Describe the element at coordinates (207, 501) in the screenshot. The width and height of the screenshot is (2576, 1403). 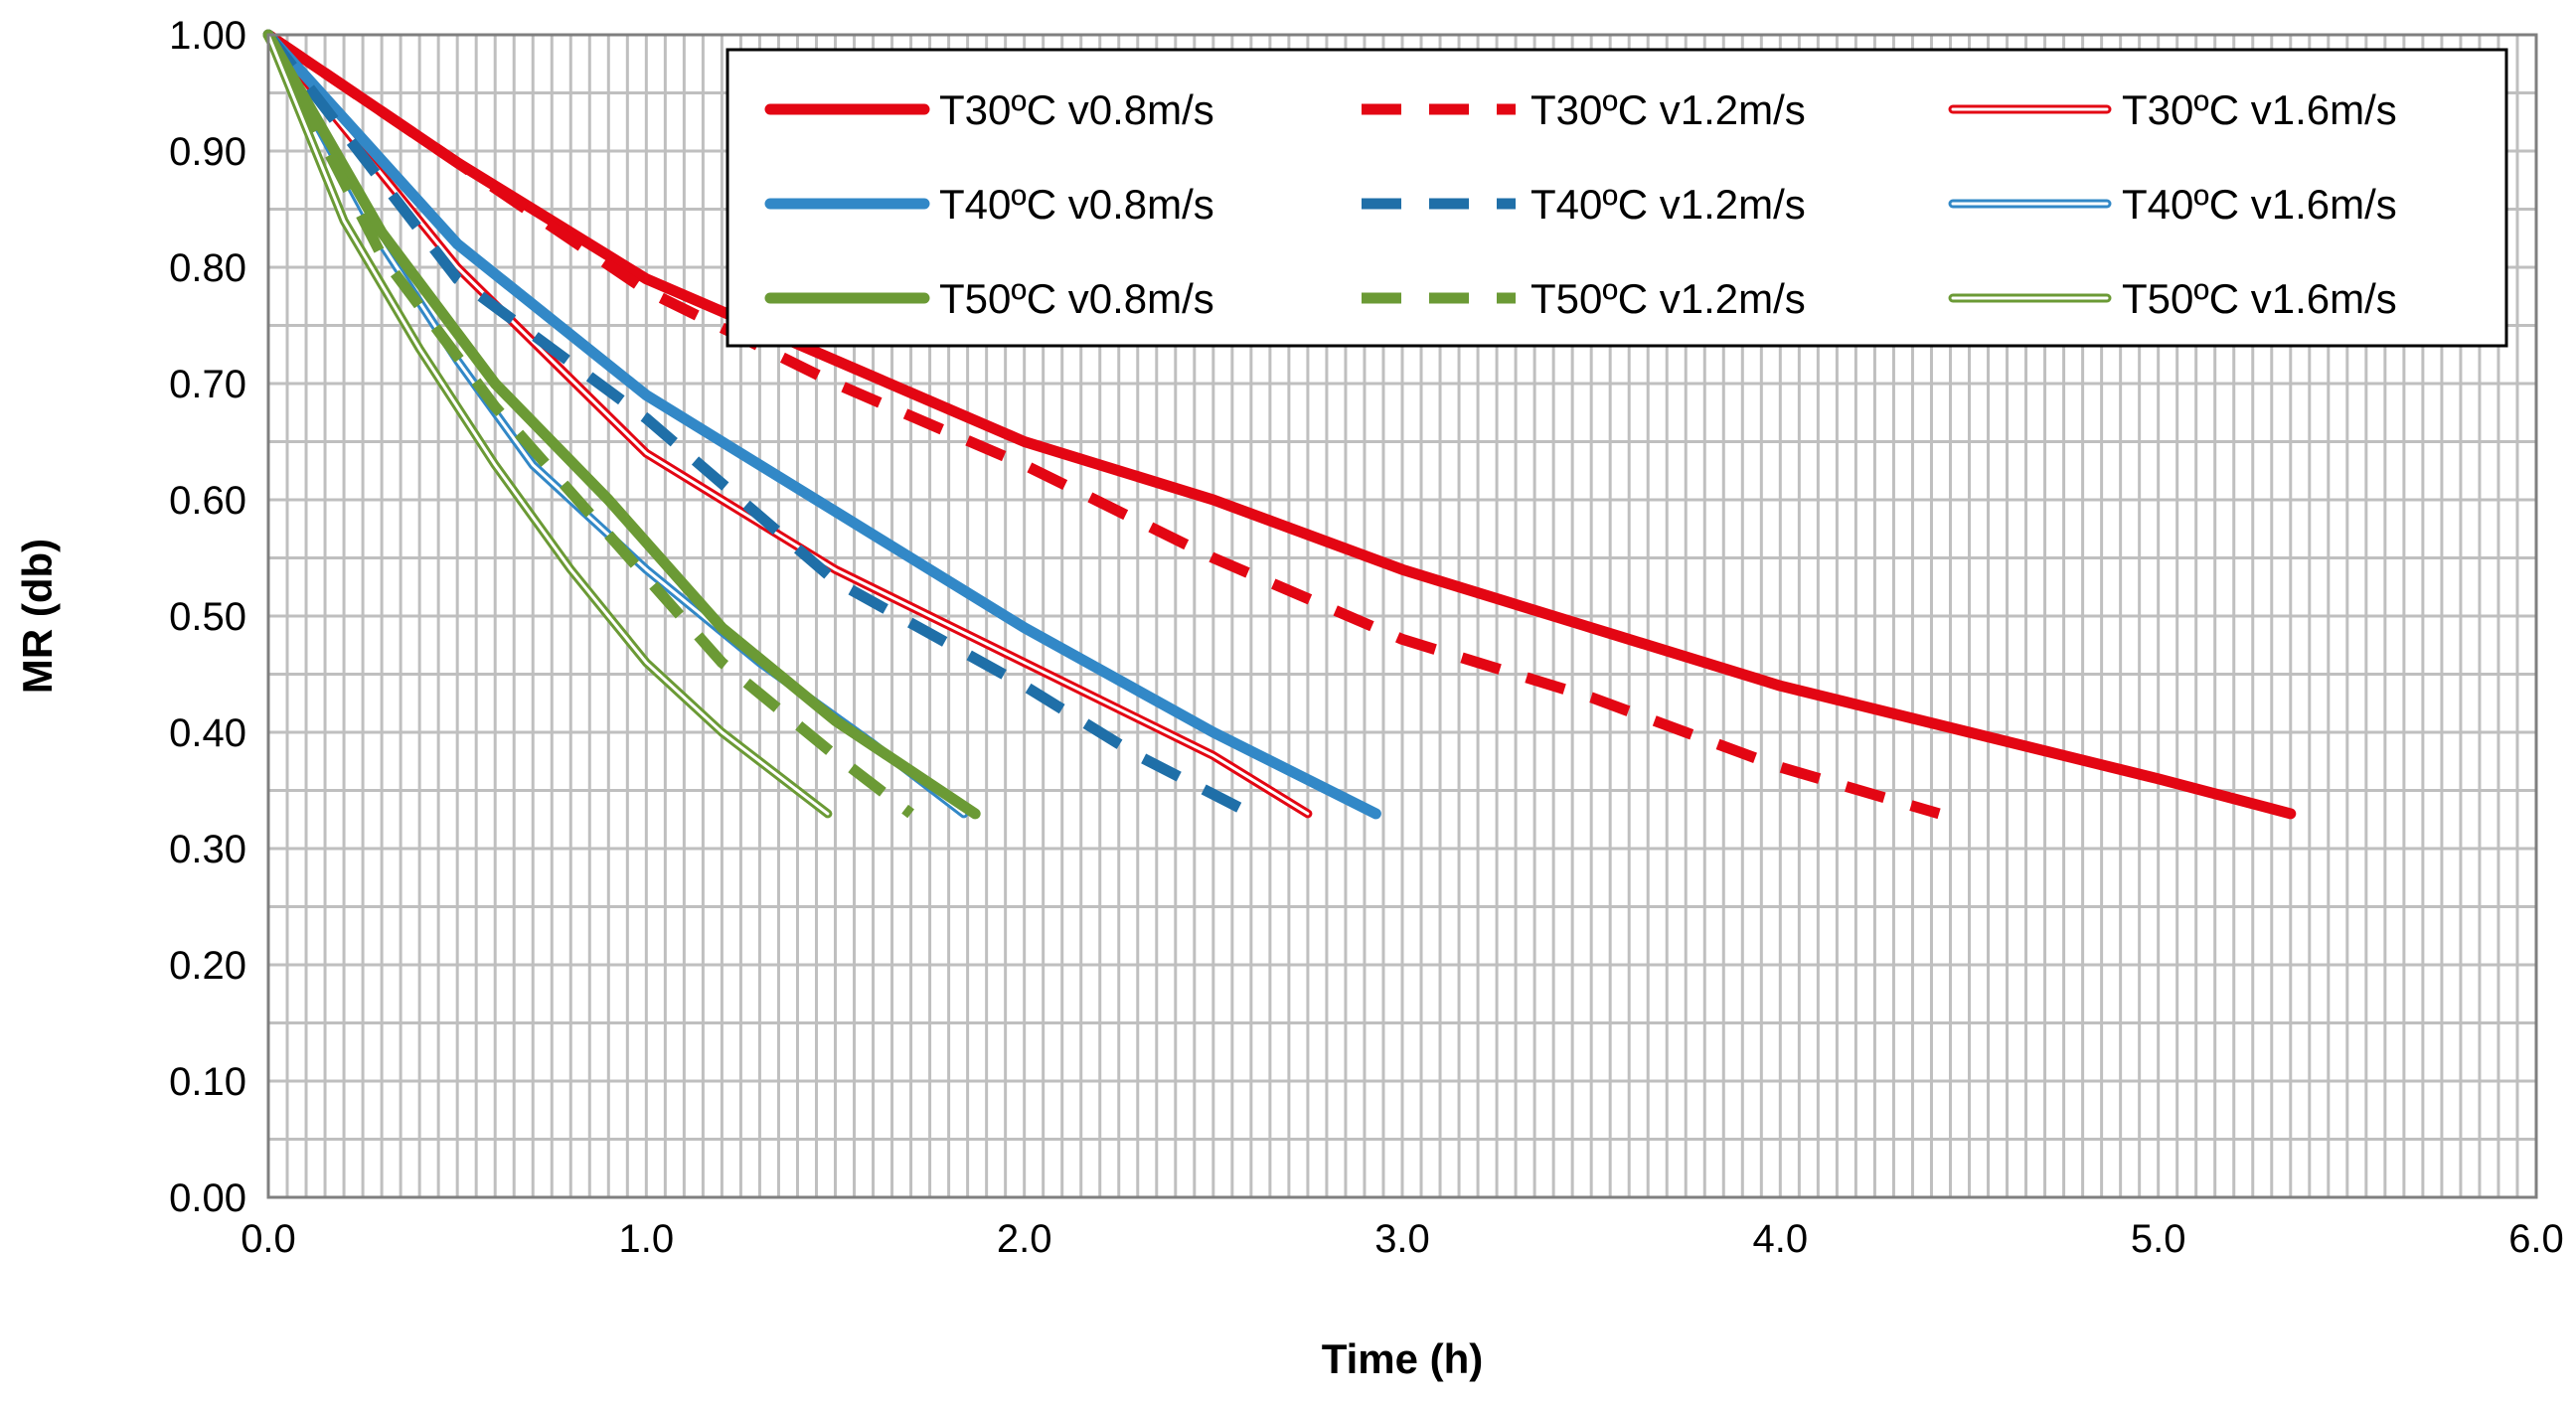
I see `y-tick-label: 0.60` at that location.